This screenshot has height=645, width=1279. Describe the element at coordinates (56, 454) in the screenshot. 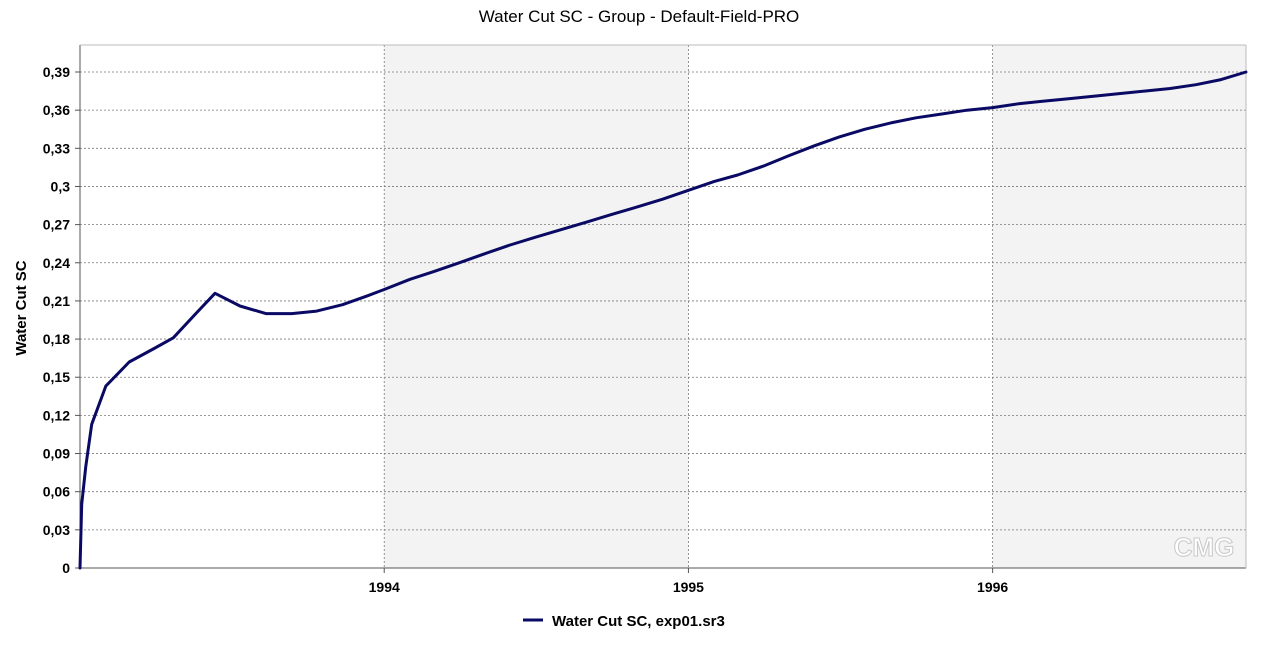

I see `y-tick-label-3: 0,09` at that location.